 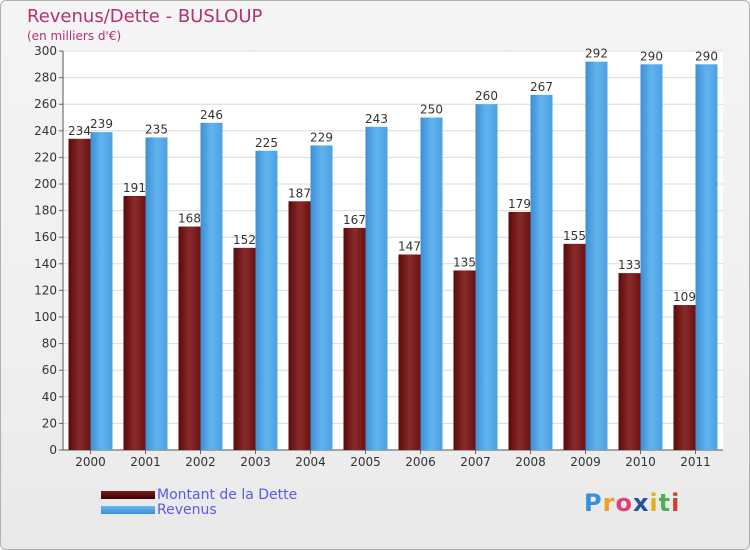 What do you see at coordinates (53, 450) in the screenshot?
I see `y-tick-label: 0` at bounding box center [53, 450].